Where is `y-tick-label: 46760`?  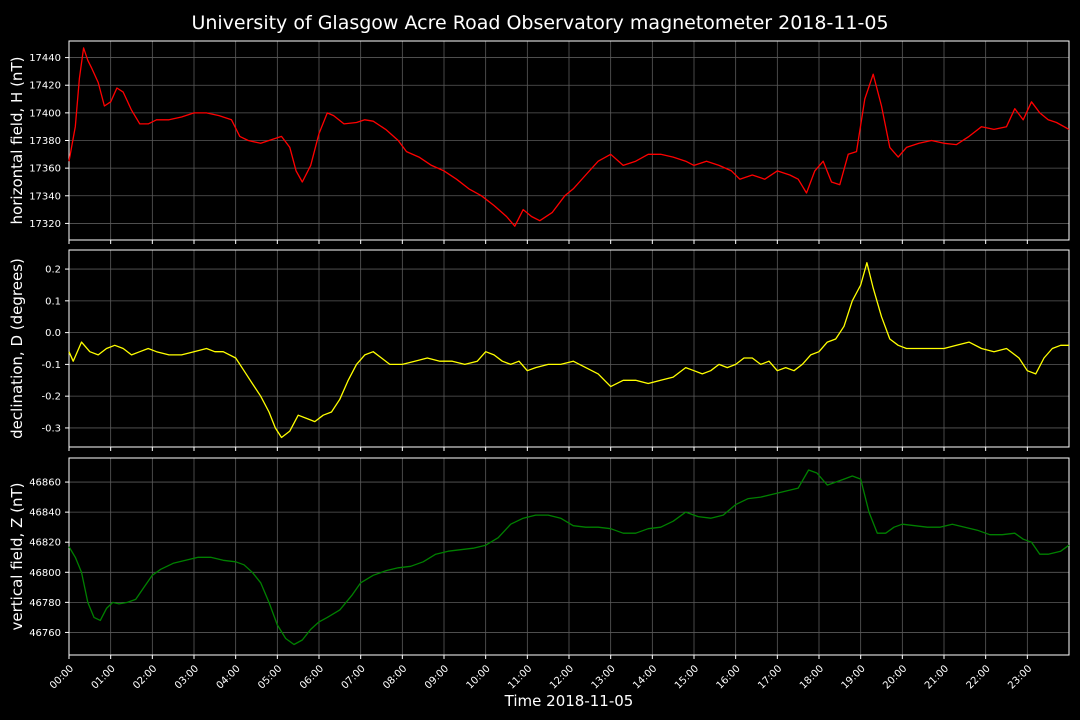
y-tick-label: 46760 is located at coordinates (45, 633).